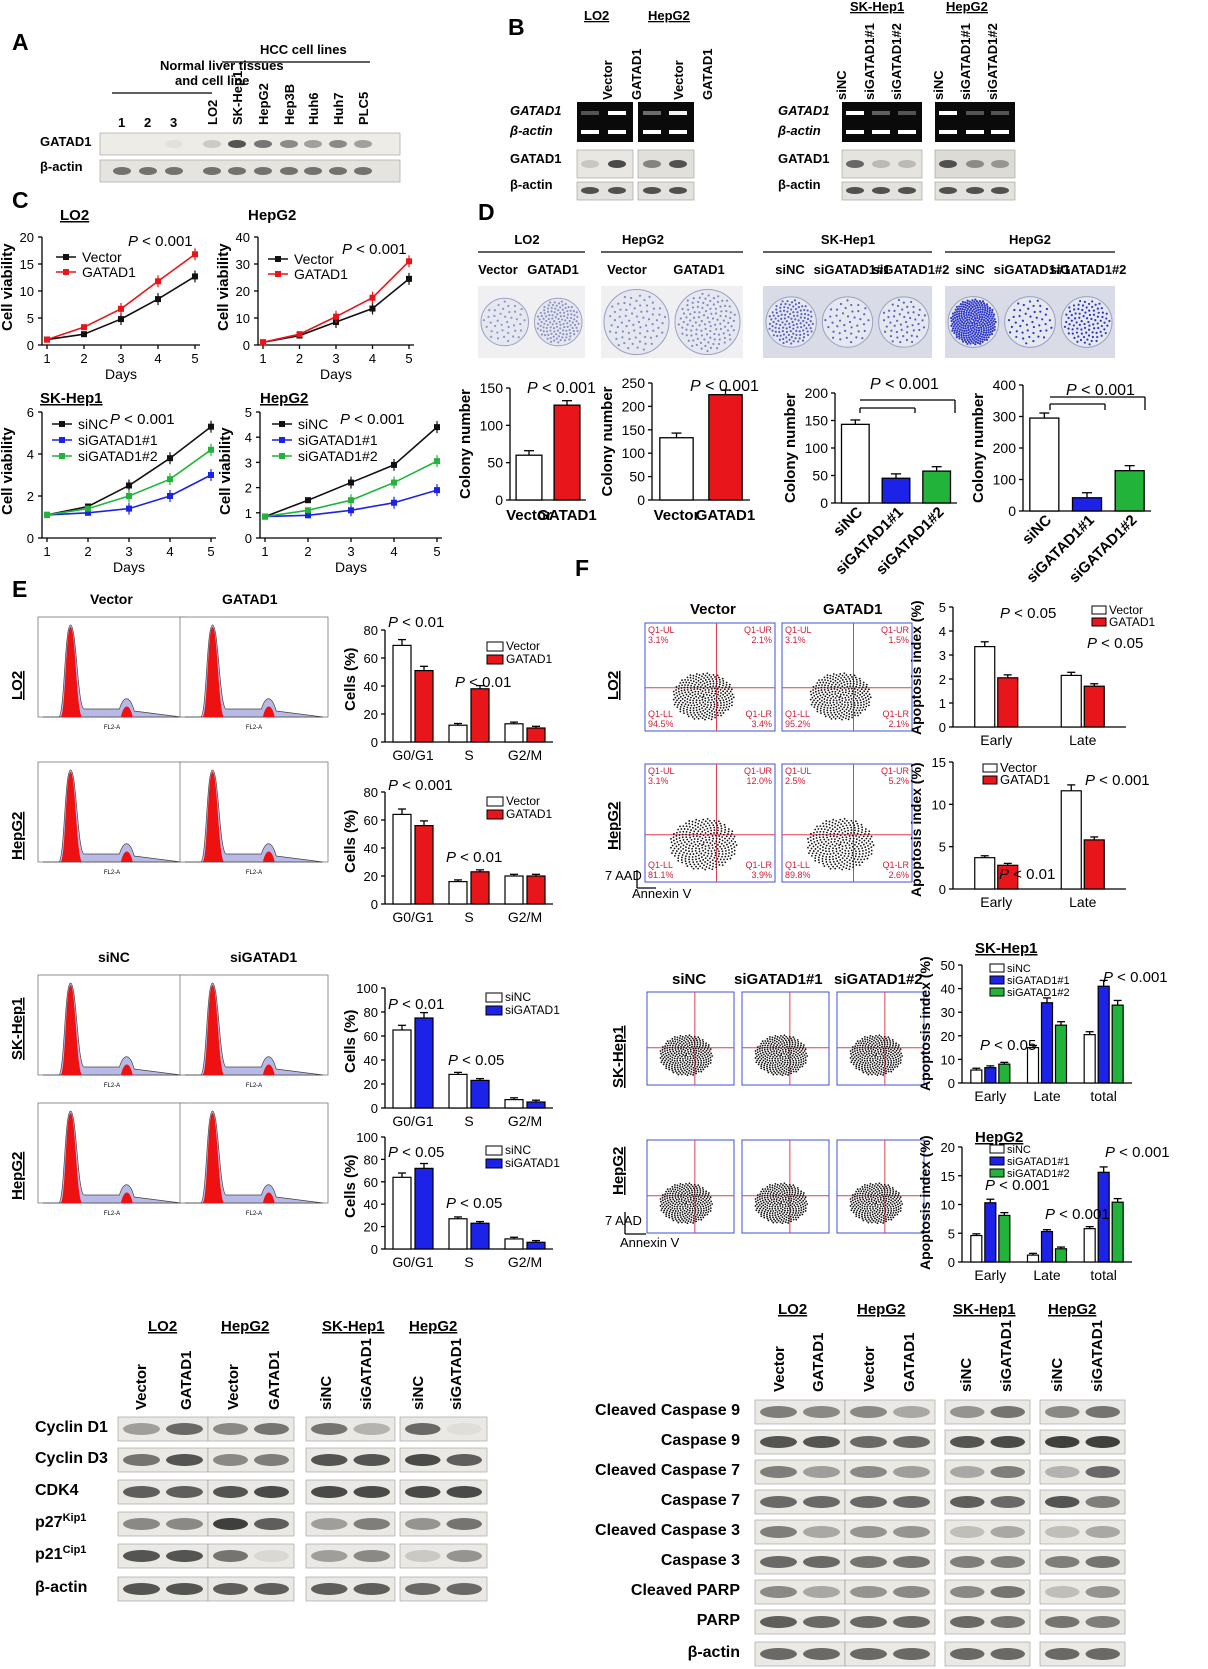 The image size is (1208, 1669). Describe the element at coordinates (129, 567) in the screenshot. I see `x-axis-label: Days` at that location.